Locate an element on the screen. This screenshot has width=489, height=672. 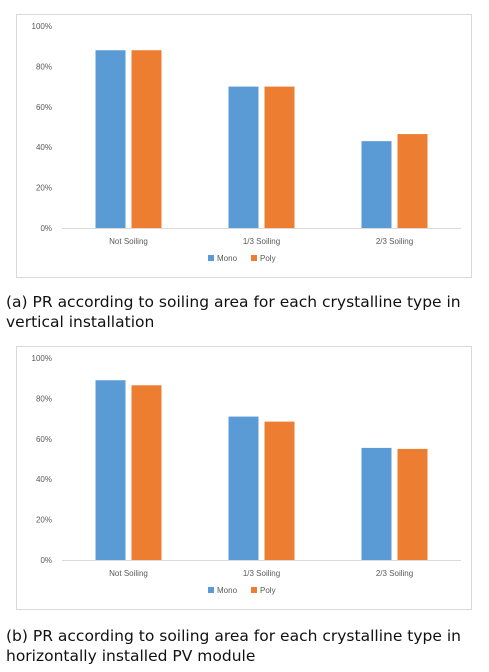
chart-a-ytick-label: 60% is located at coordinates (44, 107).